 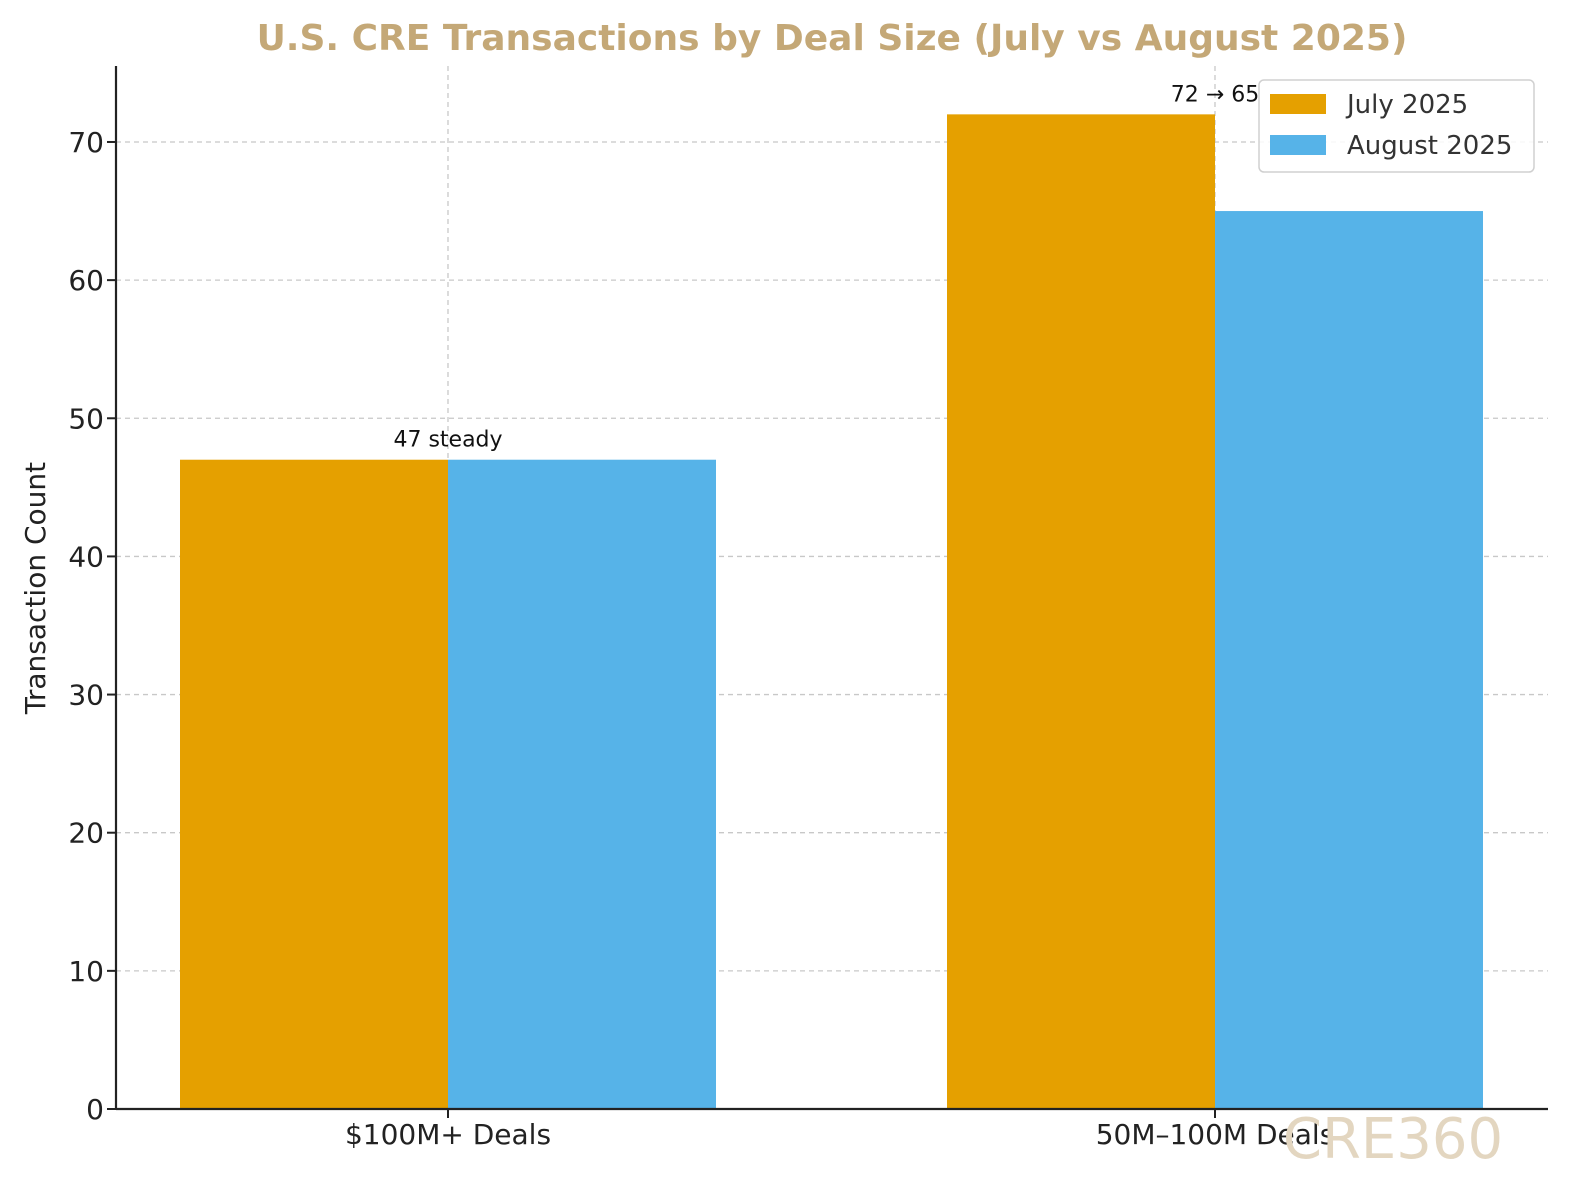 What do you see at coordinates (86, 142) in the screenshot?
I see `y-tick-label: 70` at bounding box center [86, 142].